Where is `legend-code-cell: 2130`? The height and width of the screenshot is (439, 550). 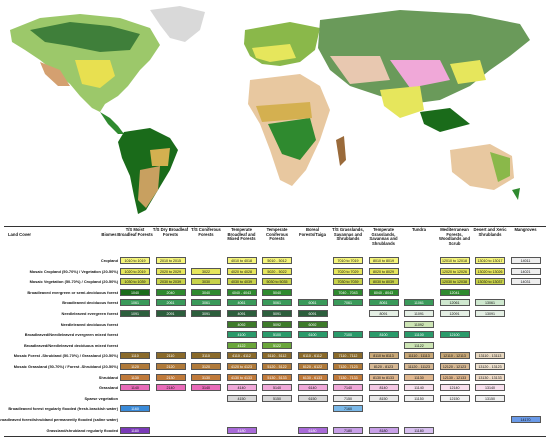 legend-code-cell: 2130 is located at coordinates (170, 377).